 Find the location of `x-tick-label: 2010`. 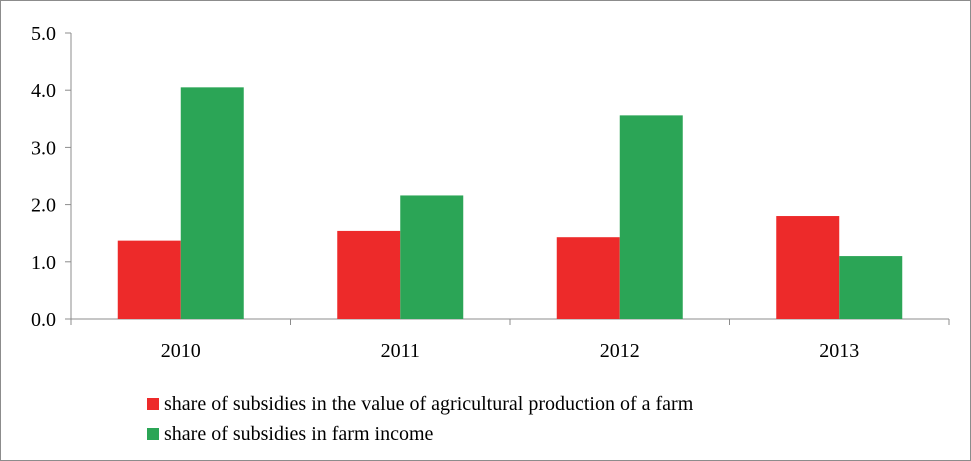

x-tick-label: 2010 is located at coordinates (181, 351).